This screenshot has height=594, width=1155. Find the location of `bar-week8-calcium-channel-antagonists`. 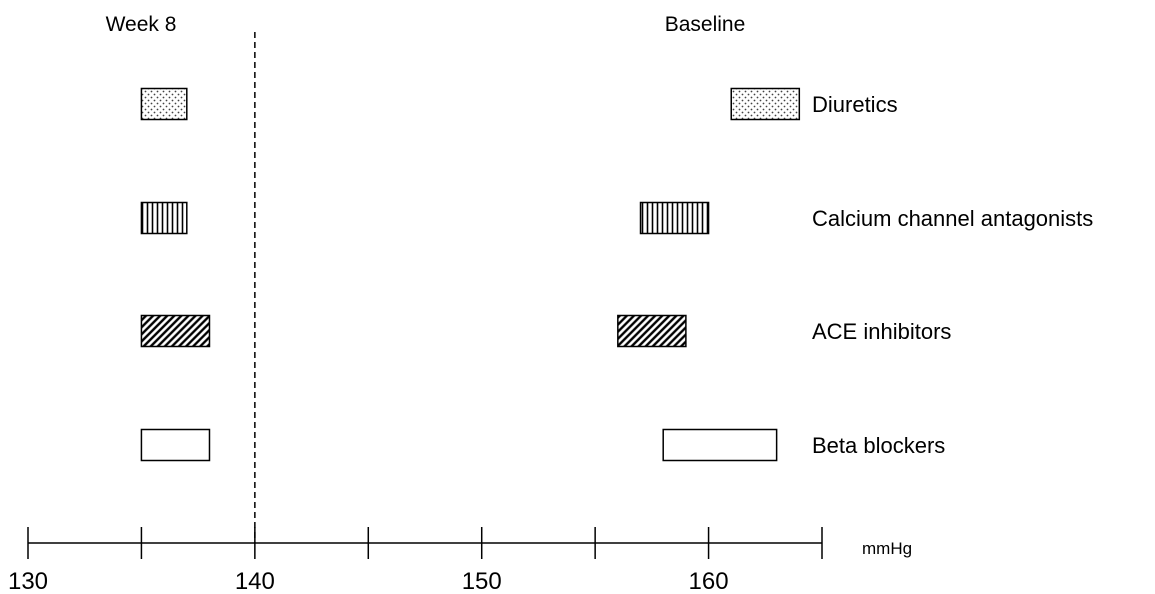

bar-week8-calcium-channel-antagonists is located at coordinates (164, 218).